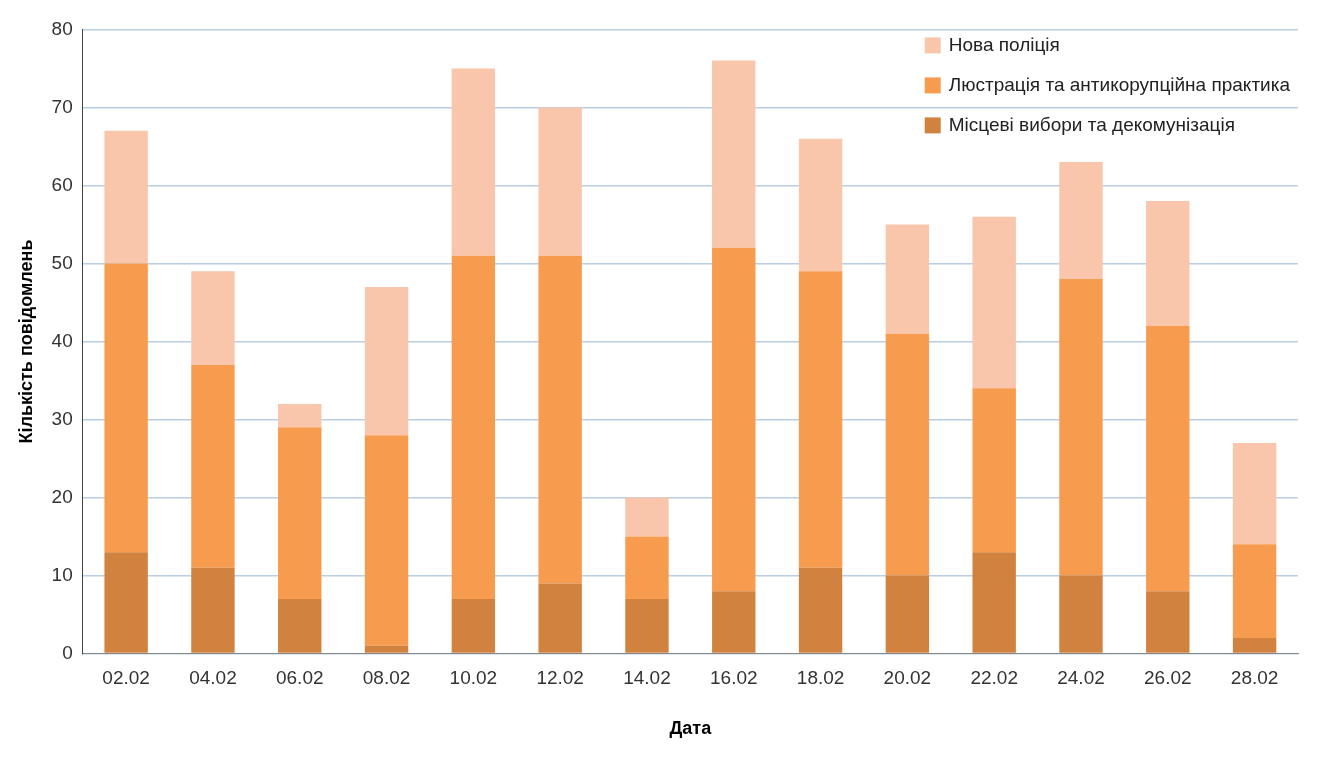 This screenshot has height=762, width=1330. What do you see at coordinates (820, 678) in the screenshot?
I see `x-tick-label: 18.02` at bounding box center [820, 678].